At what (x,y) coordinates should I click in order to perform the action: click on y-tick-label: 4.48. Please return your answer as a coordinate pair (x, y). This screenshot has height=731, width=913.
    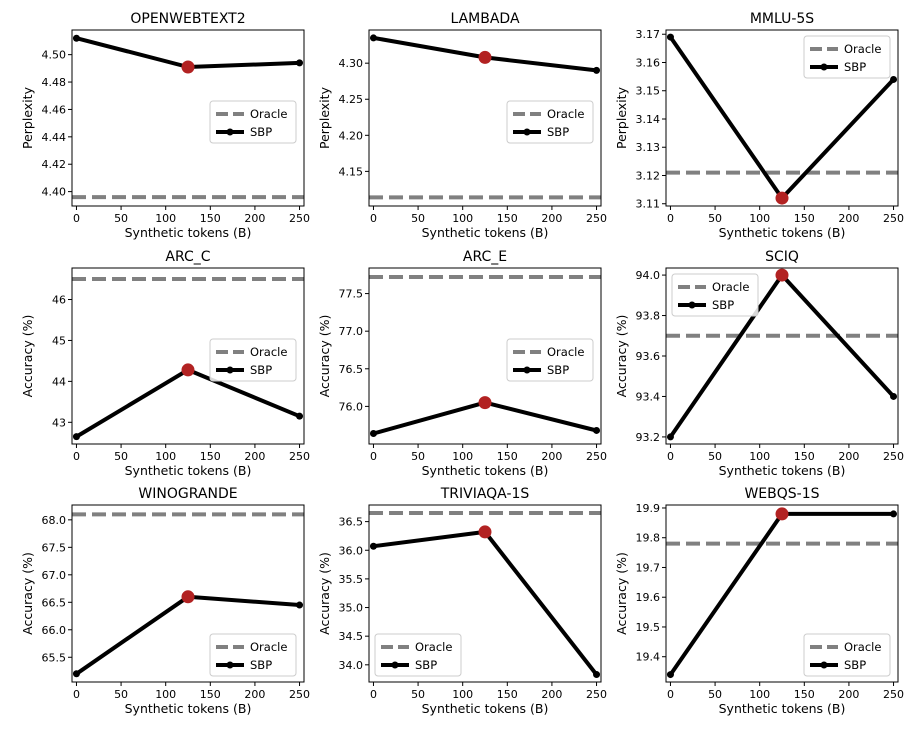
    Looking at the image, I should click on (54, 82).